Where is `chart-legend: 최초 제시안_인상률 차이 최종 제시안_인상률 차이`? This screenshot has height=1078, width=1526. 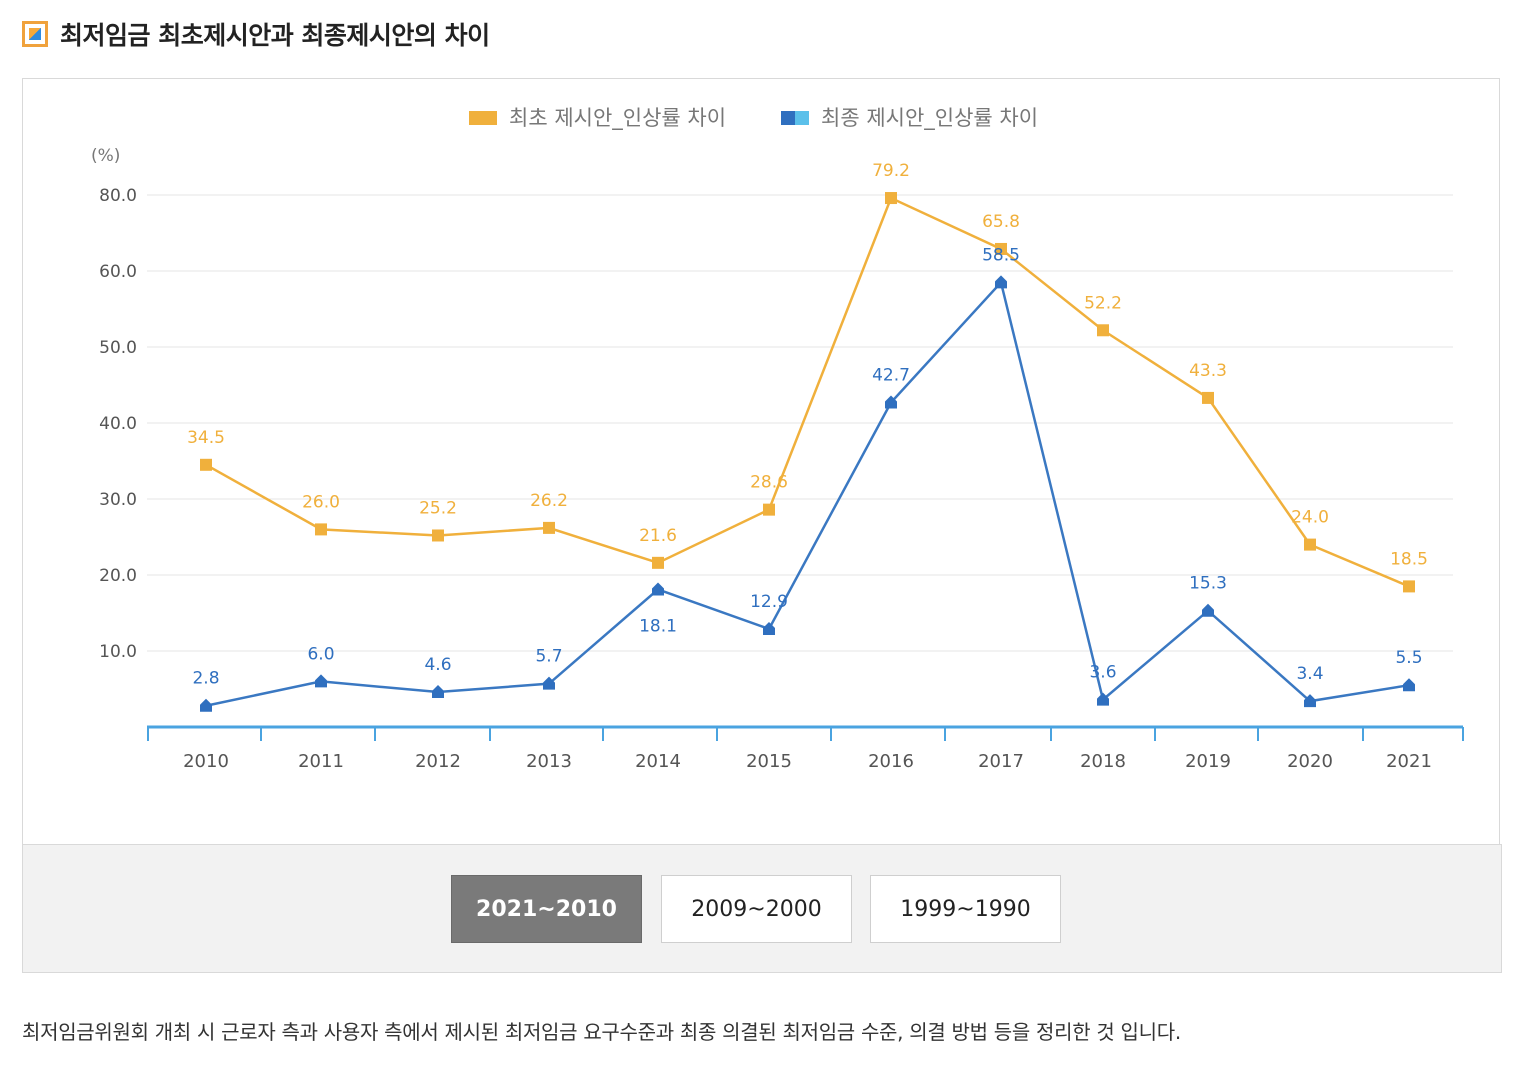
chart-legend: 최초 제시안_인상률 차이 최종 제시안_인상률 차이 is located at coordinates (753, 118).